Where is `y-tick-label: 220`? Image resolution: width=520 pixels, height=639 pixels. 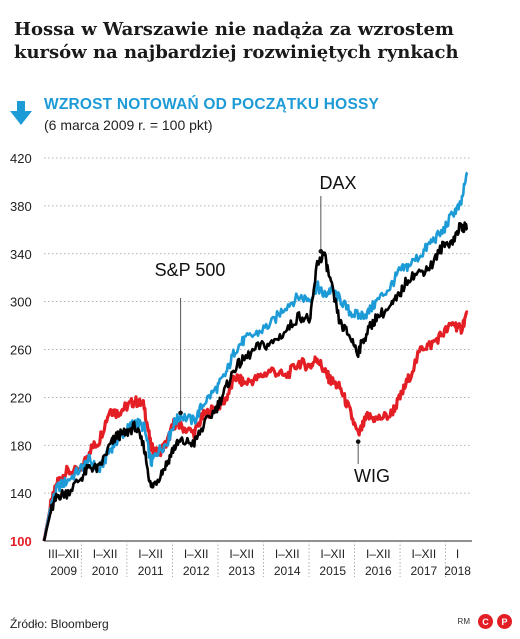 y-tick-label: 220 is located at coordinates (21, 397).